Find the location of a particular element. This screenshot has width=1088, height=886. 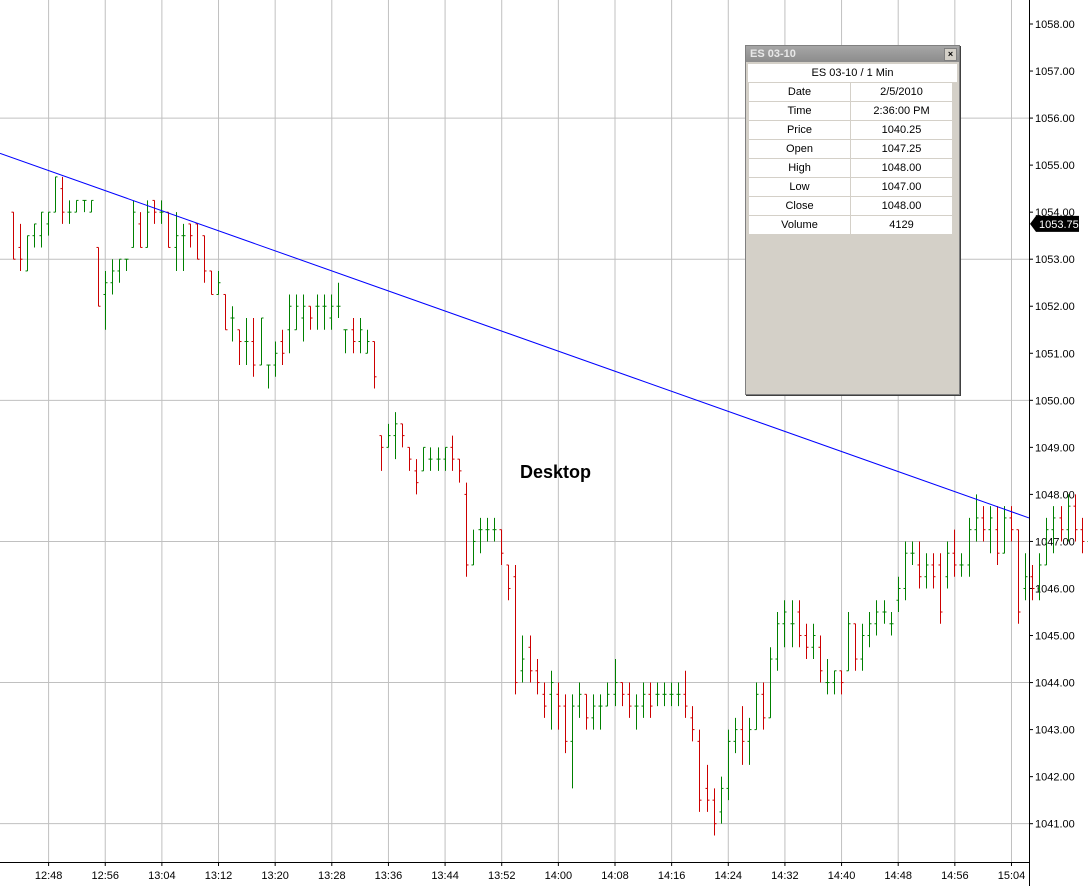

data-box-titlebar: ES 03-10 × is located at coordinates (852, 54).